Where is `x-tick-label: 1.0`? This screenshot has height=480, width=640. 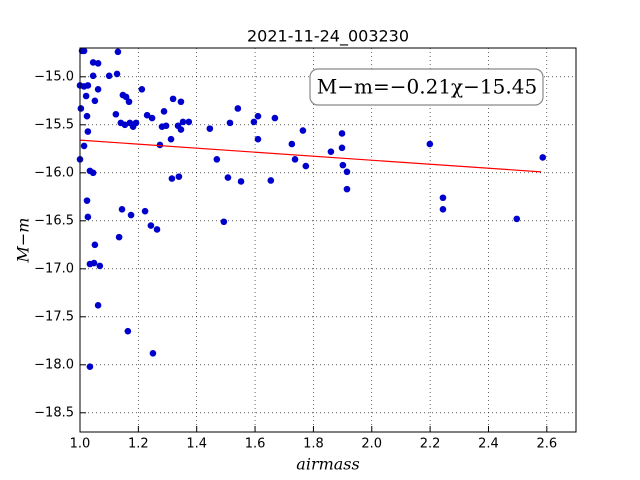 x-tick-label: 1.0 is located at coordinates (80, 444).